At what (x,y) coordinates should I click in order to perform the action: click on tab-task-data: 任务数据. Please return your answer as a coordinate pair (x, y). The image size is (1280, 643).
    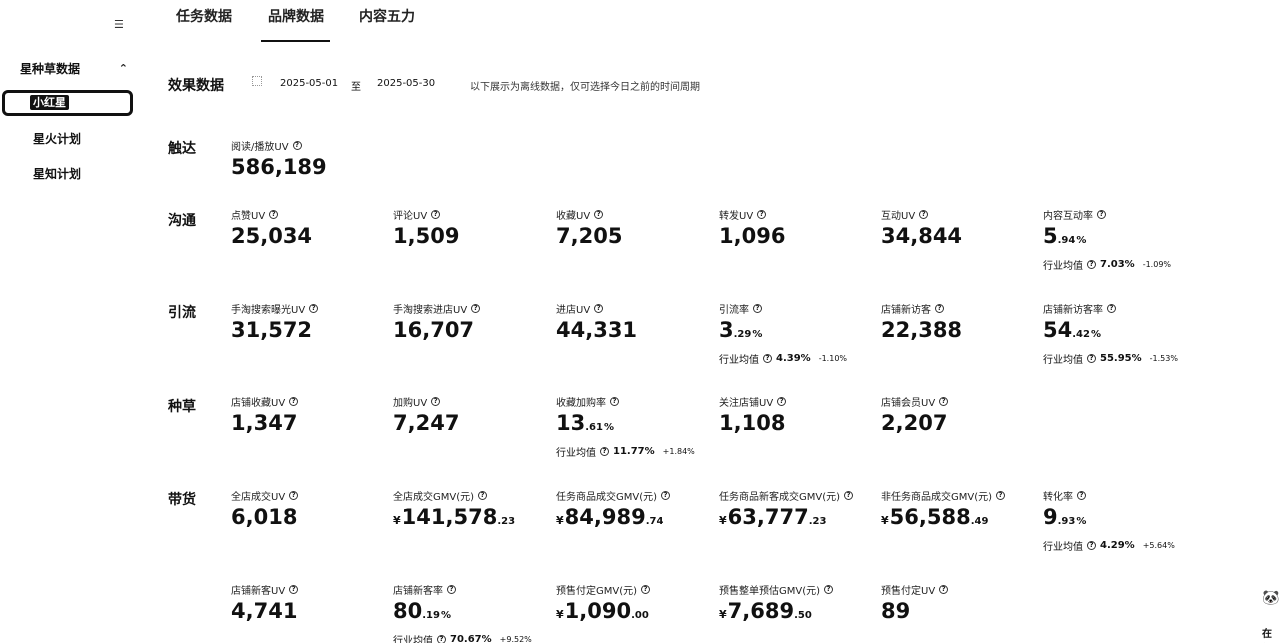
    Looking at the image, I should click on (204, 17).